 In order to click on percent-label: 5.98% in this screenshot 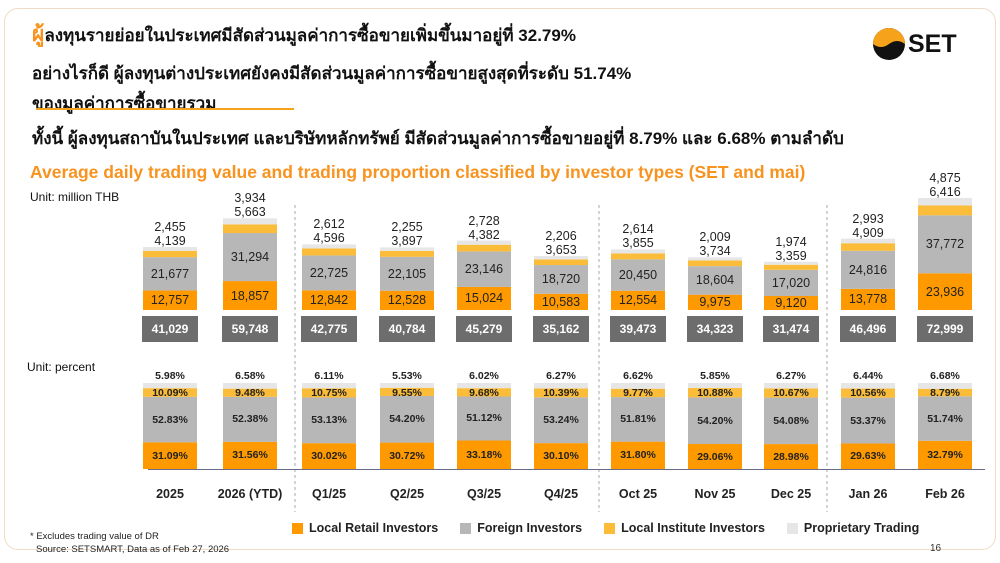, I will do `click(170, 375)`.